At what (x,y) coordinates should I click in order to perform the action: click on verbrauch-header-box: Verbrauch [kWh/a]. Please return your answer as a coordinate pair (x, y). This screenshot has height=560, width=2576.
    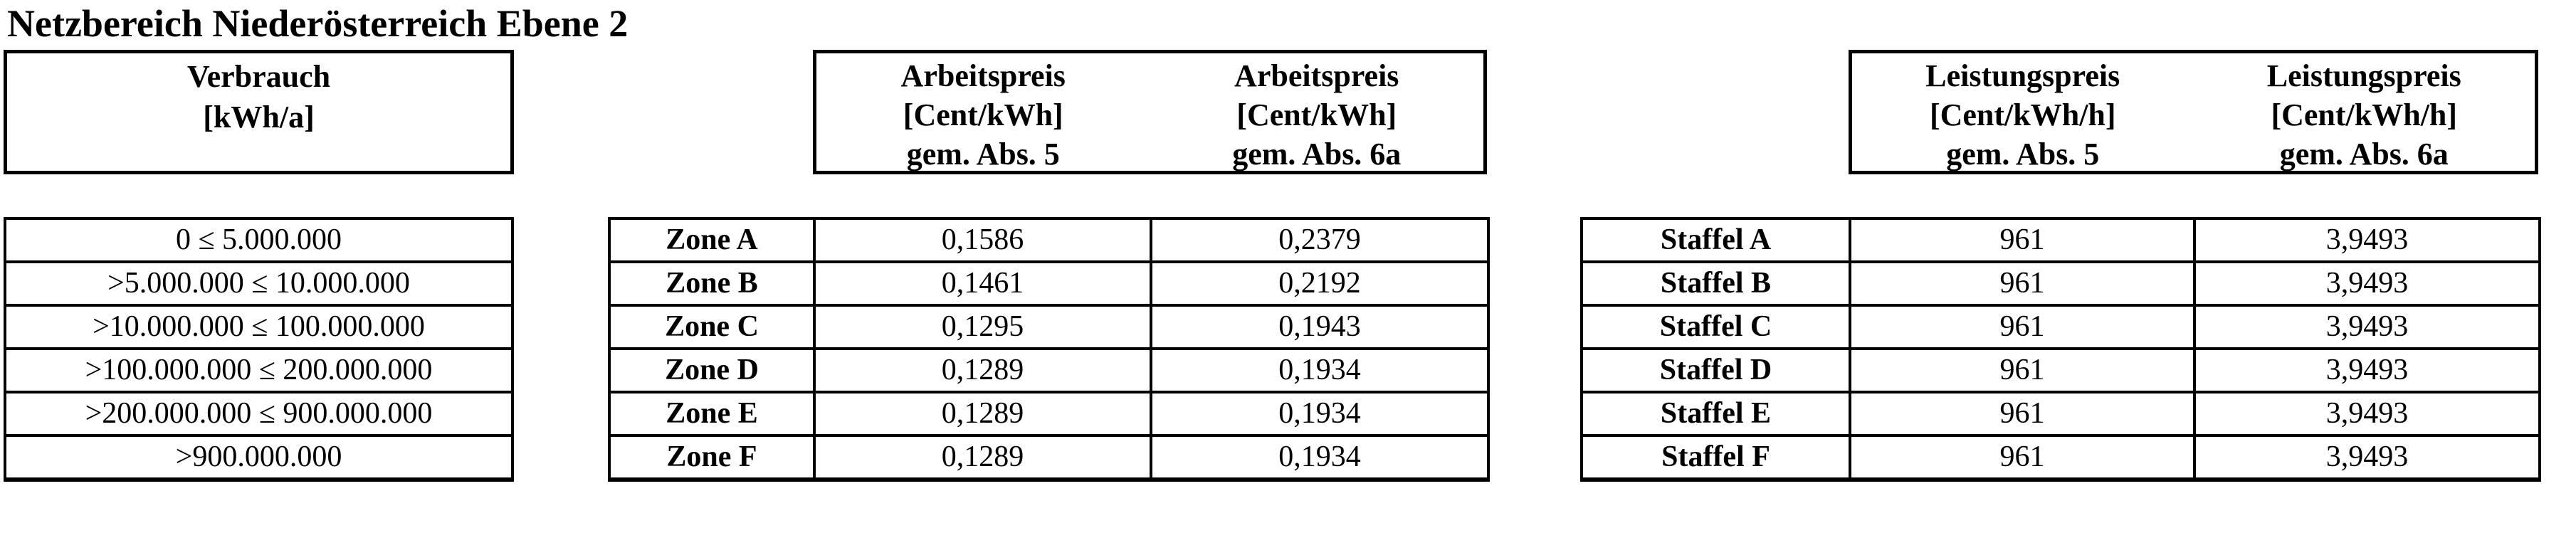
    Looking at the image, I should click on (259, 112).